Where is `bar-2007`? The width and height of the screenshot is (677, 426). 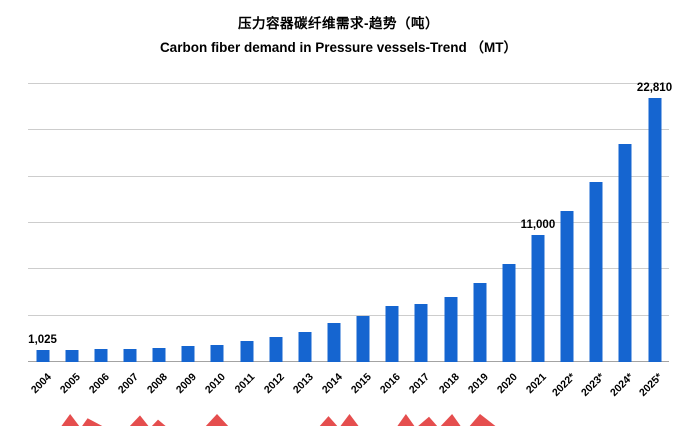 bar-2007 is located at coordinates (130, 355).